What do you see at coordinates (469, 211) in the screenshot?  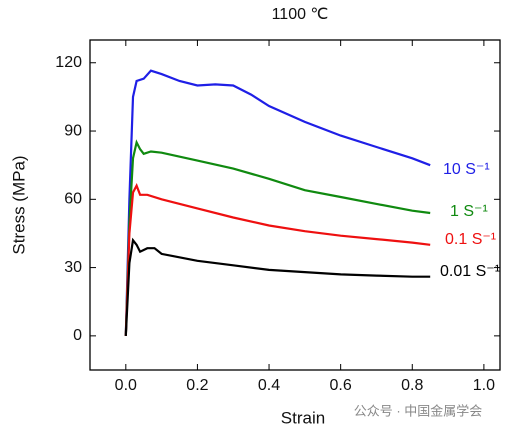 I see `series-label: 1 S⁻¹` at bounding box center [469, 211].